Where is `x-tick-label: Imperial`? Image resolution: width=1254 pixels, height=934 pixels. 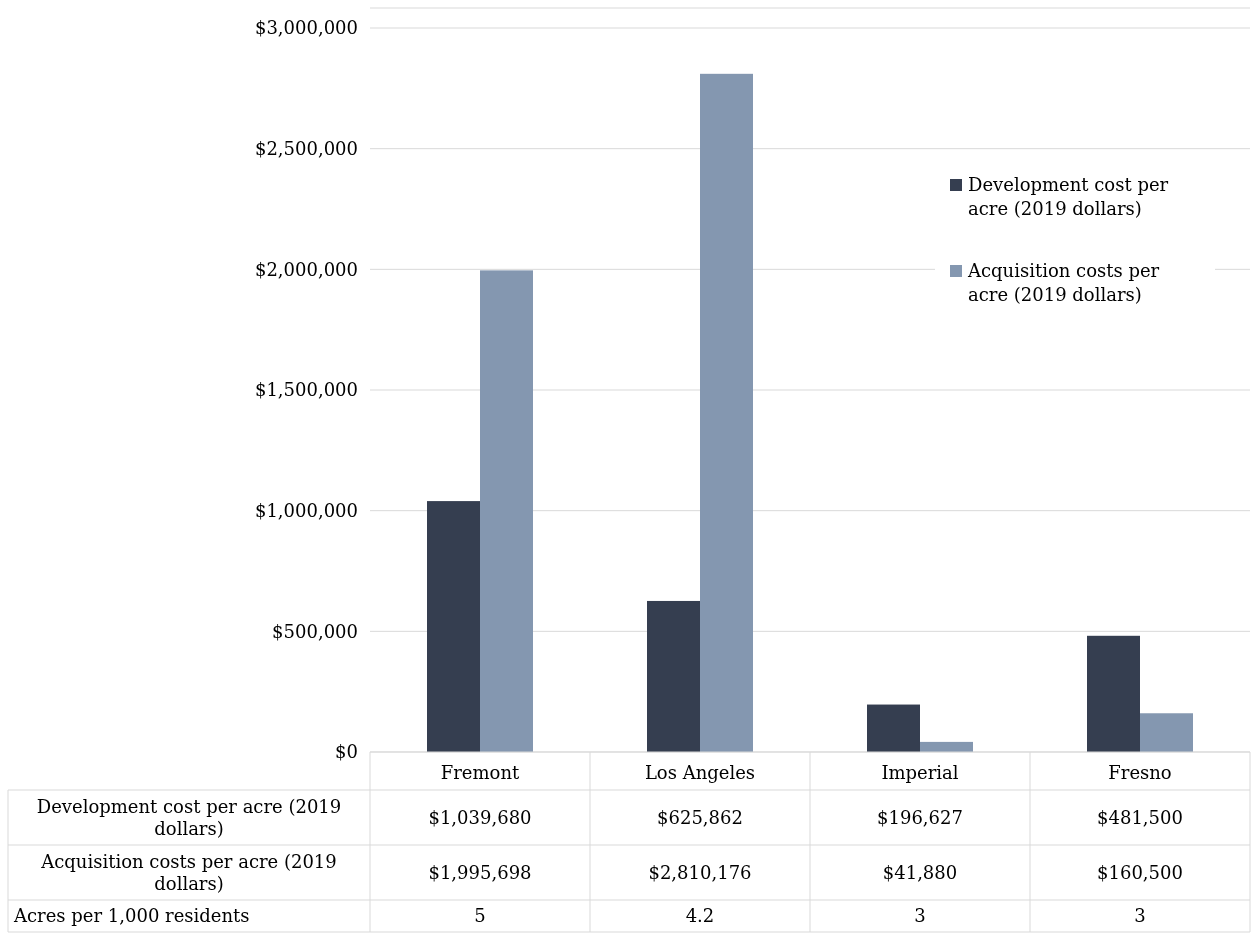 x-tick-label: Imperial is located at coordinates (920, 773).